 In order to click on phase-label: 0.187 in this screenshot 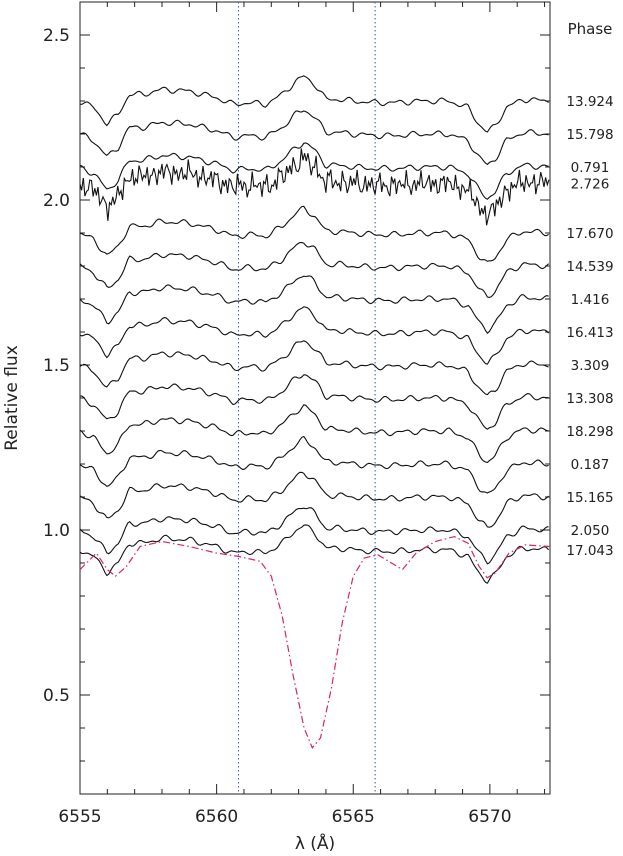, I will do `click(590, 465)`.